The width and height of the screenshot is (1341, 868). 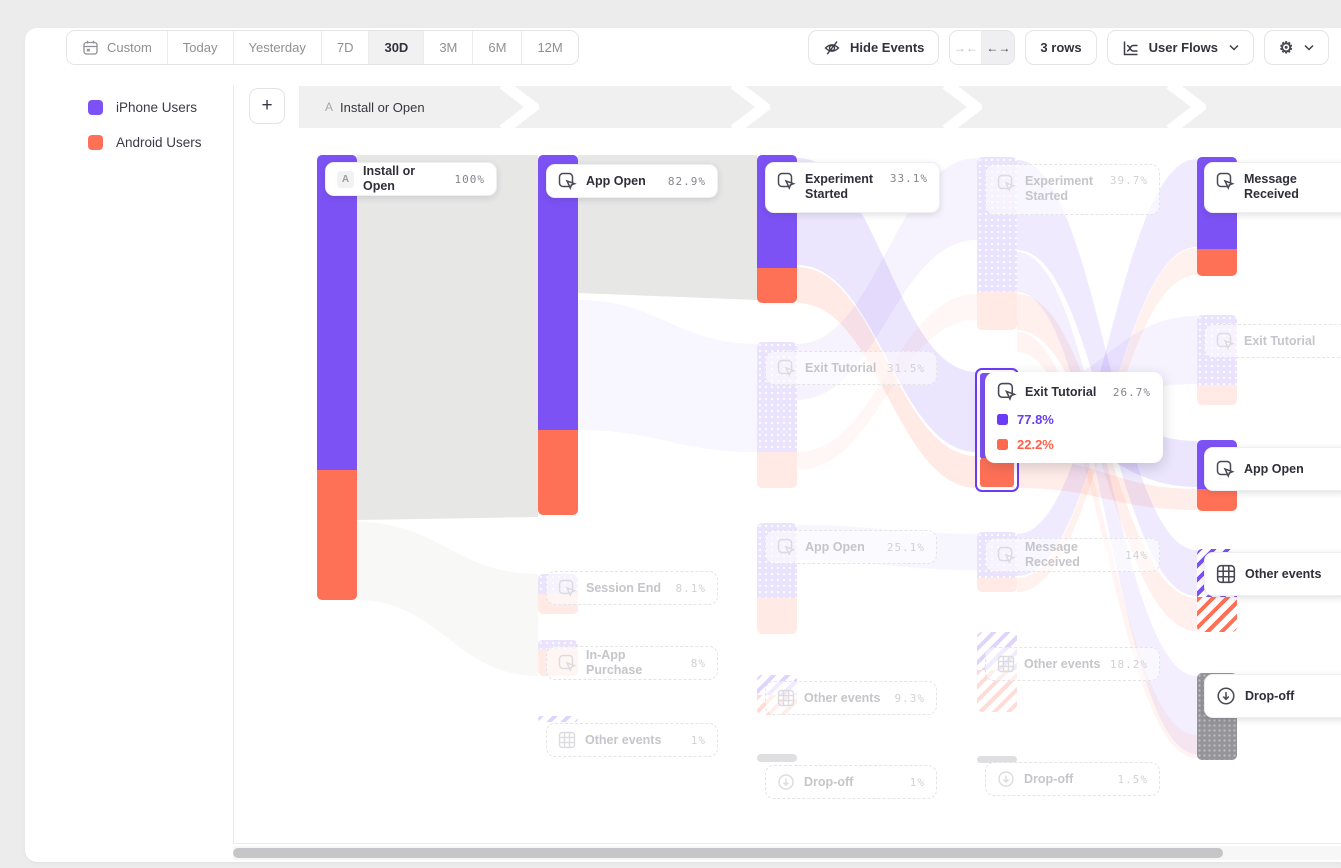 What do you see at coordinates (787, 843) in the screenshot?
I see `bottom-divider` at bounding box center [787, 843].